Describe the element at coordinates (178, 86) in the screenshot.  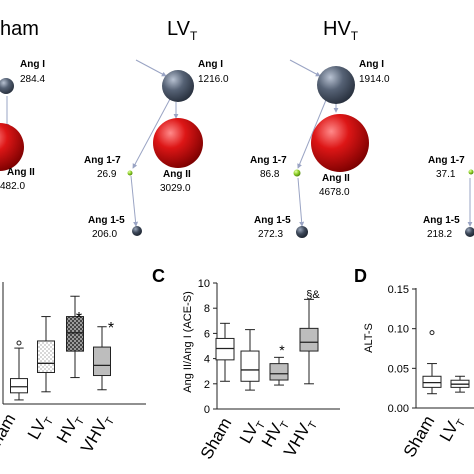
I see `ang1-node-lv` at that location.